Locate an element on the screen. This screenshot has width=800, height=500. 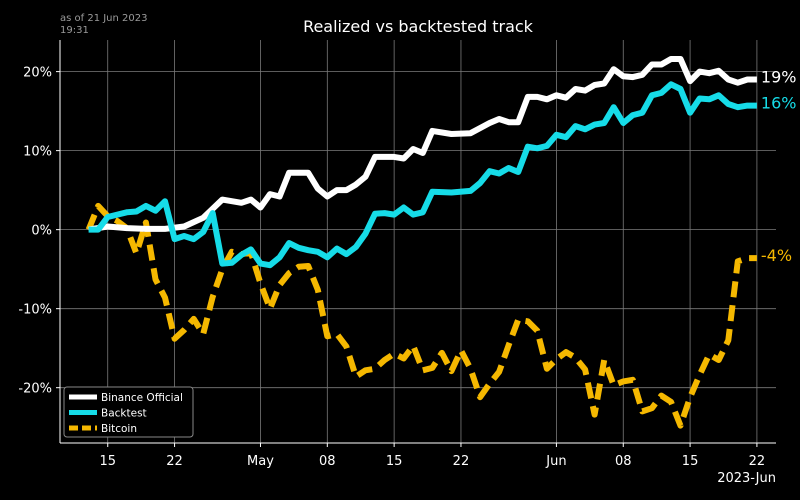
y-tick-label: 20% is located at coordinates (37, 73).